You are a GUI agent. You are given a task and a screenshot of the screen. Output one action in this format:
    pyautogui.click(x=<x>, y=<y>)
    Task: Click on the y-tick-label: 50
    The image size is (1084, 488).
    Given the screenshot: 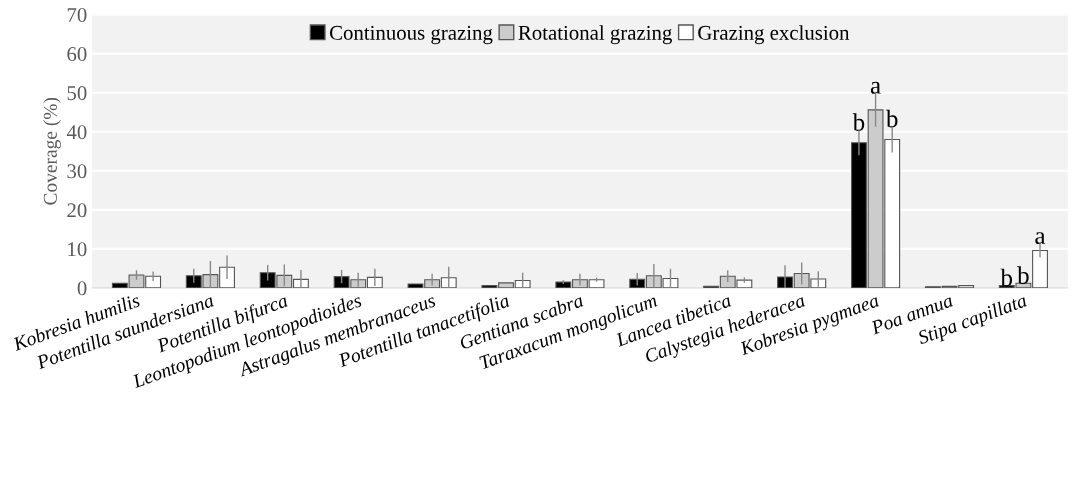 What is the action you would take?
    pyautogui.click(x=77, y=93)
    